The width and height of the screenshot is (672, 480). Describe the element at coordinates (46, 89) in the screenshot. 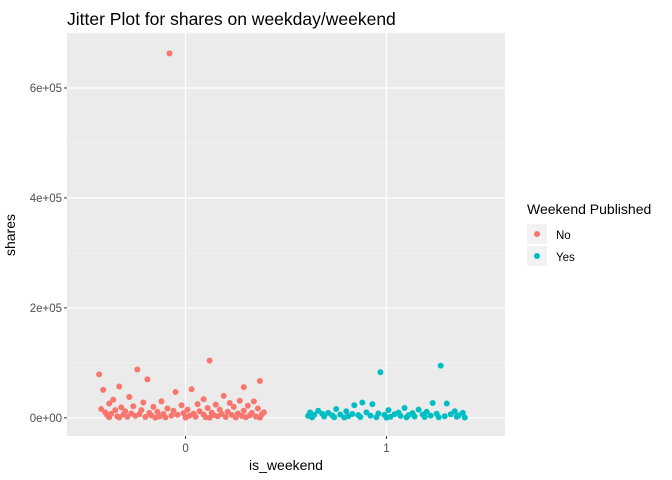

I see `y-tick-label: 6e+05` at that location.